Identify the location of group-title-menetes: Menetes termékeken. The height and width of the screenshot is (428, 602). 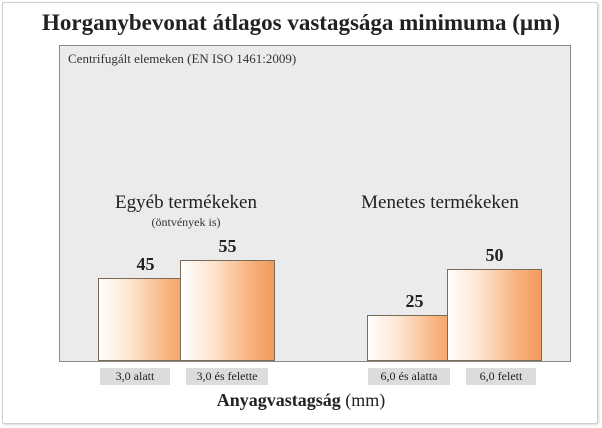
(440, 202).